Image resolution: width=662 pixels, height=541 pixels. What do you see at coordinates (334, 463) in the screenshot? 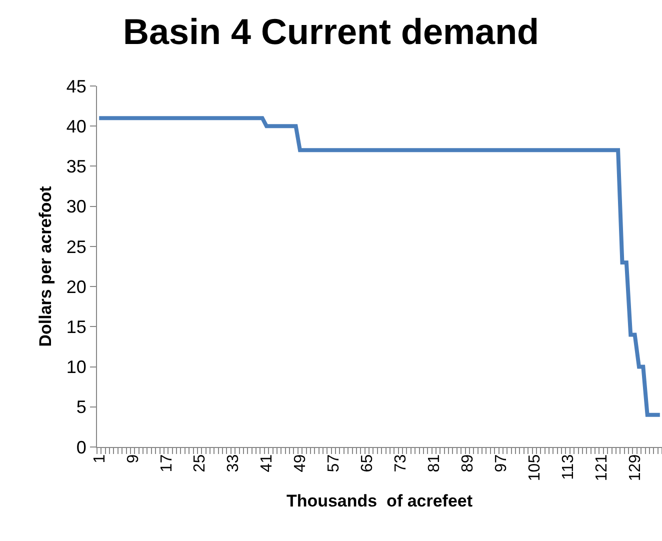
I see `x-tick-label: 57` at bounding box center [334, 463].